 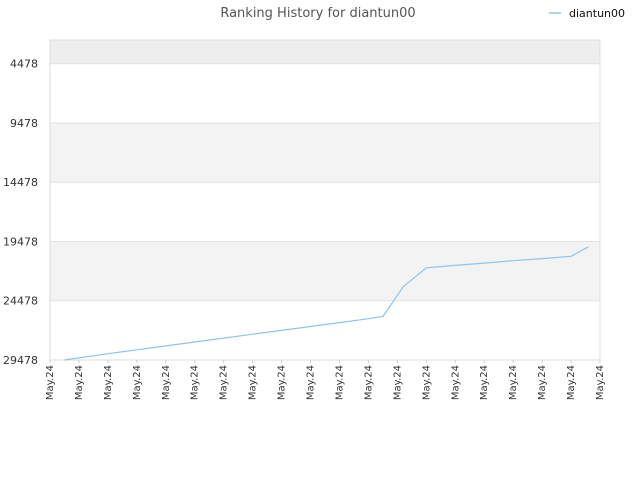 I want to click on y-axis-ticks: 4478 9478 14478 19478 24478 29478, so click(x=20, y=212).